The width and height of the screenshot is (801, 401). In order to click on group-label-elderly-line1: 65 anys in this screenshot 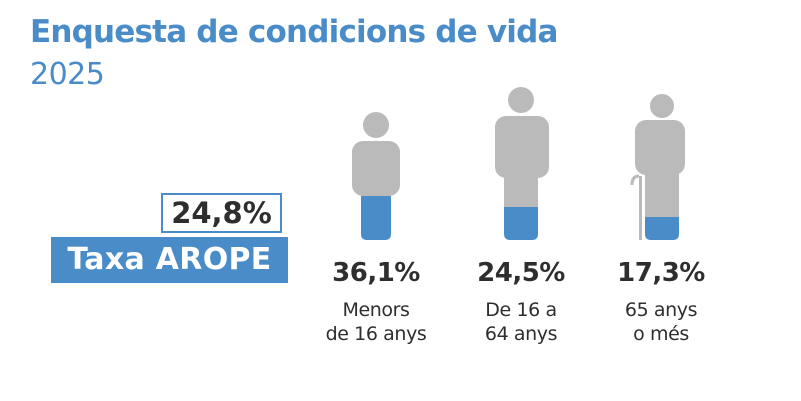, I will do `click(661, 310)`.